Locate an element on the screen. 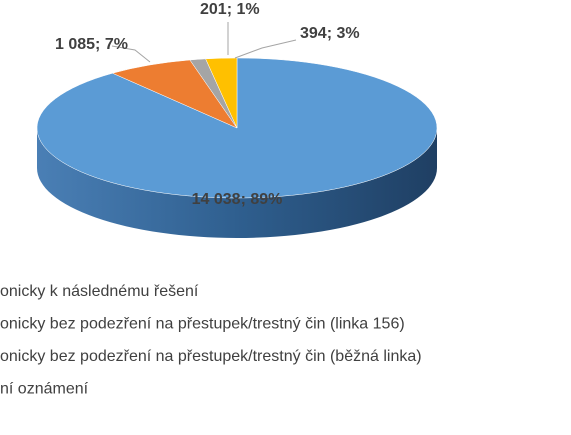  data-label: 1 085; 7% is located at coordinates (91, 44).